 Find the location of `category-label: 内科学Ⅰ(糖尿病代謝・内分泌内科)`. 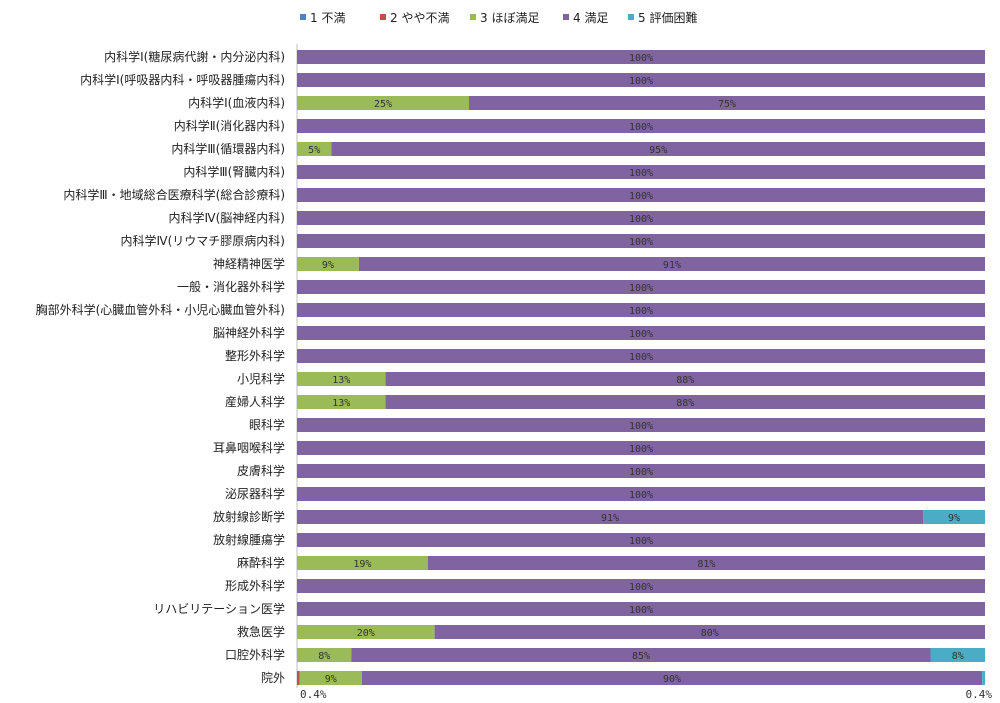

category-label: 内科学Ⅰ(糖尿病代謝・内分泌内科) is located at coordinates (194, 56).